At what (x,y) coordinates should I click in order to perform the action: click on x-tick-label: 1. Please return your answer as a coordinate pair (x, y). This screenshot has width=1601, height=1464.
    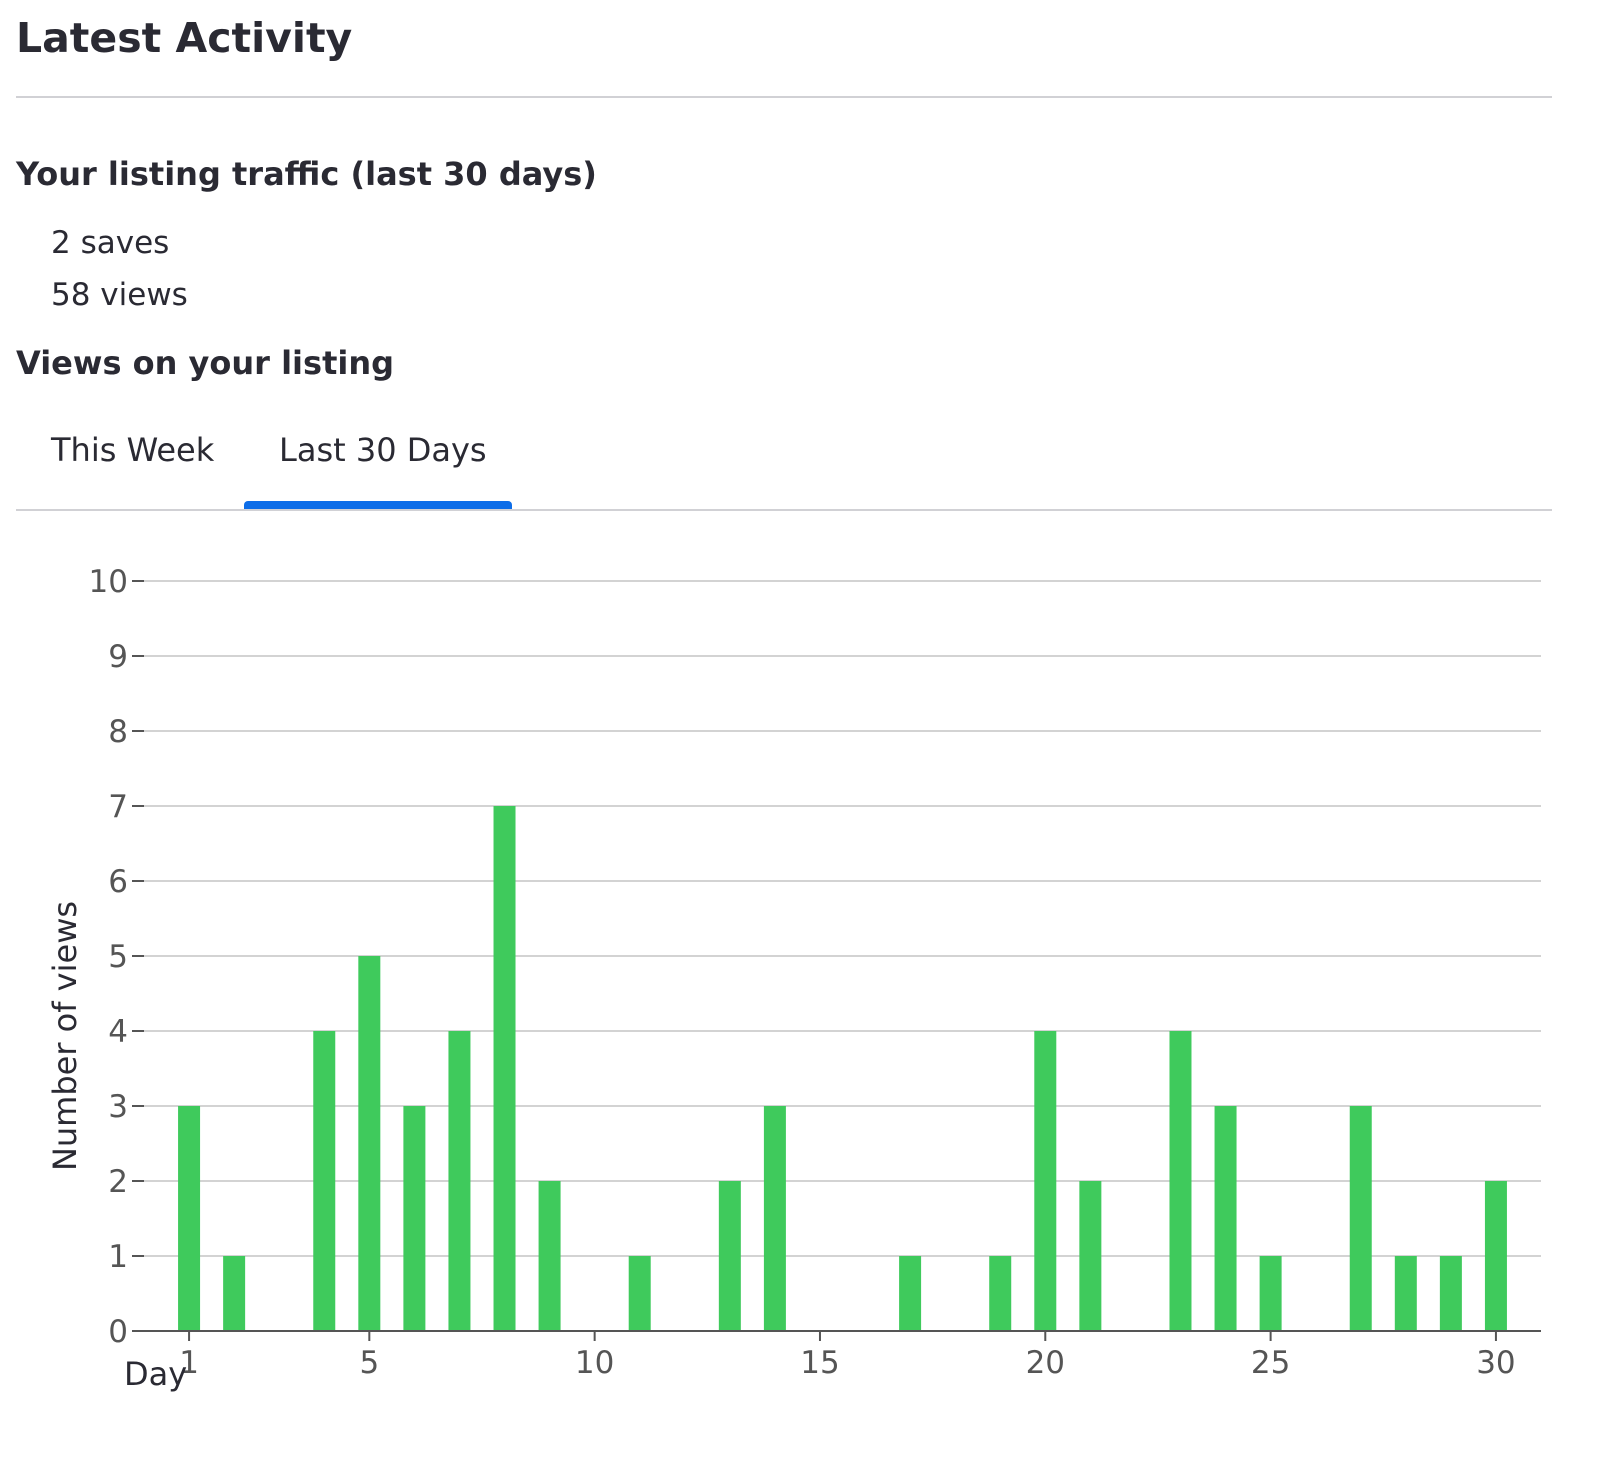
    Looking at the image, I should click on (189, 1363).